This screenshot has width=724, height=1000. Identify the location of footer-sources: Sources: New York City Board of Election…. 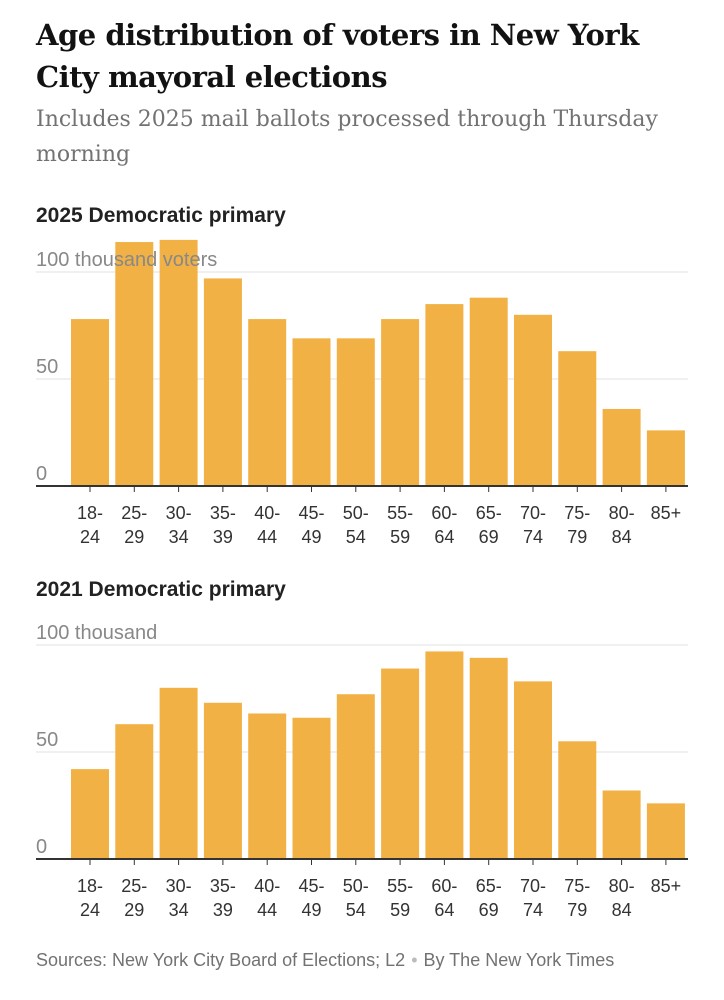
(221, 960).